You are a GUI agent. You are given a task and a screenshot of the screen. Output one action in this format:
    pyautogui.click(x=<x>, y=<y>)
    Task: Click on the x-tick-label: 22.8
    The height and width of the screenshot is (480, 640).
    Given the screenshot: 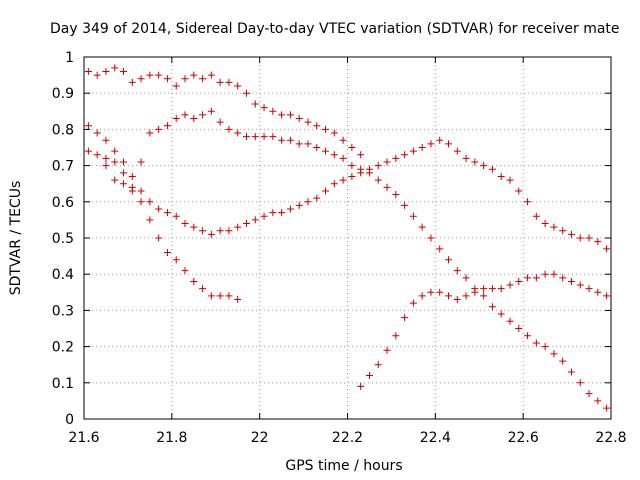 What is the action you would take?
    pyautogui.click(x=610, y=438)
    